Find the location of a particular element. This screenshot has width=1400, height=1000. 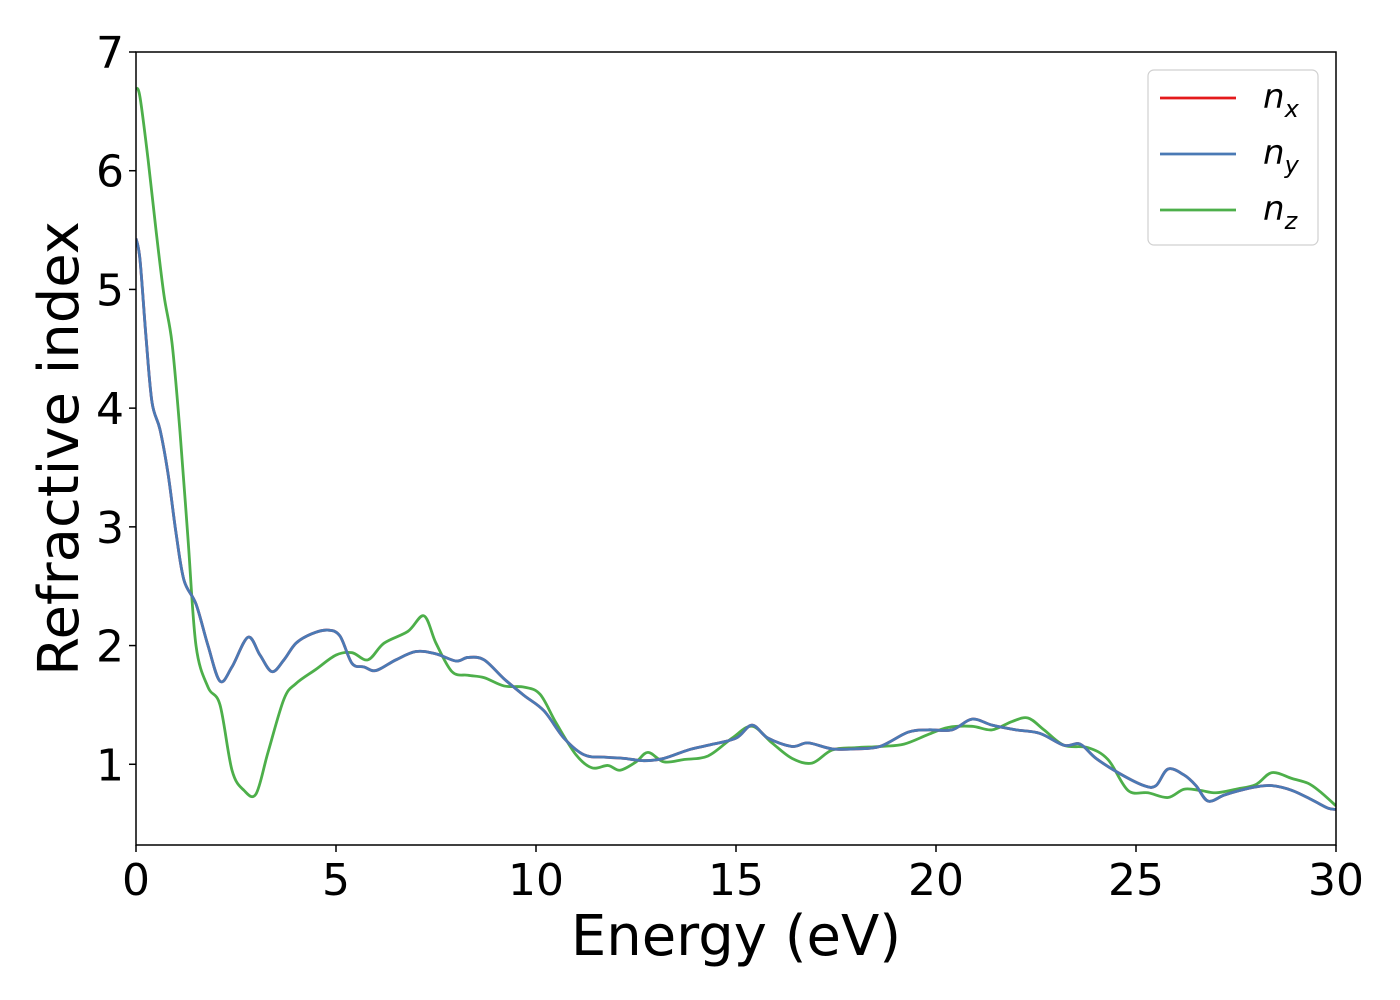

legend-box is located at coordinates (1233, 157).